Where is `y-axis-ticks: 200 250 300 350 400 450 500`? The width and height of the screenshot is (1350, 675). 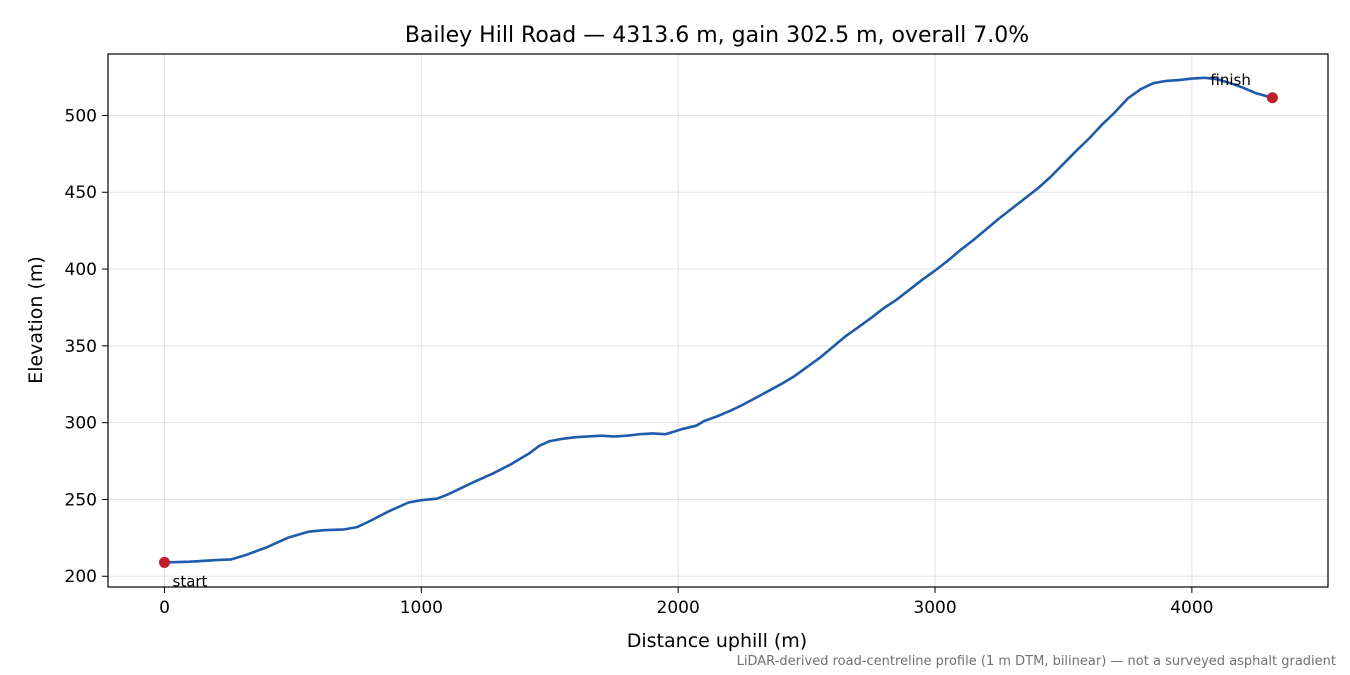 y-axis-ticks: 200 250 300 350 400 450 500 is located at coordinates (86, 346).